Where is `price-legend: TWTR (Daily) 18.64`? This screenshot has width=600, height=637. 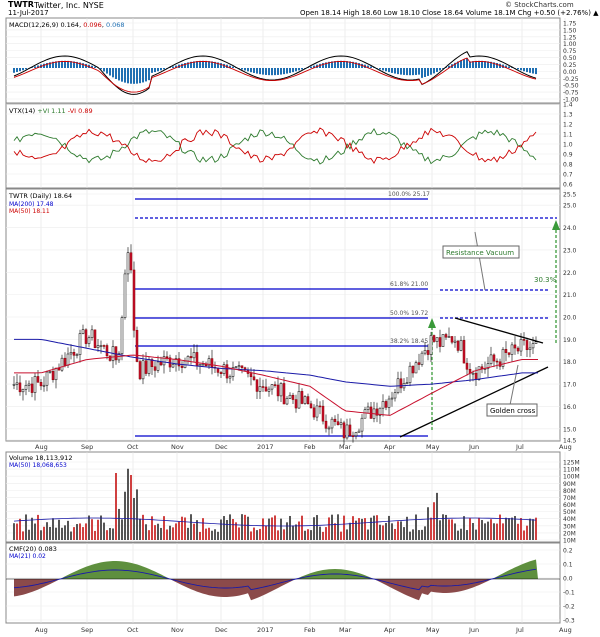 price-legend: TWTR (Daily) 18.64 is located at coordinates (40, 196).